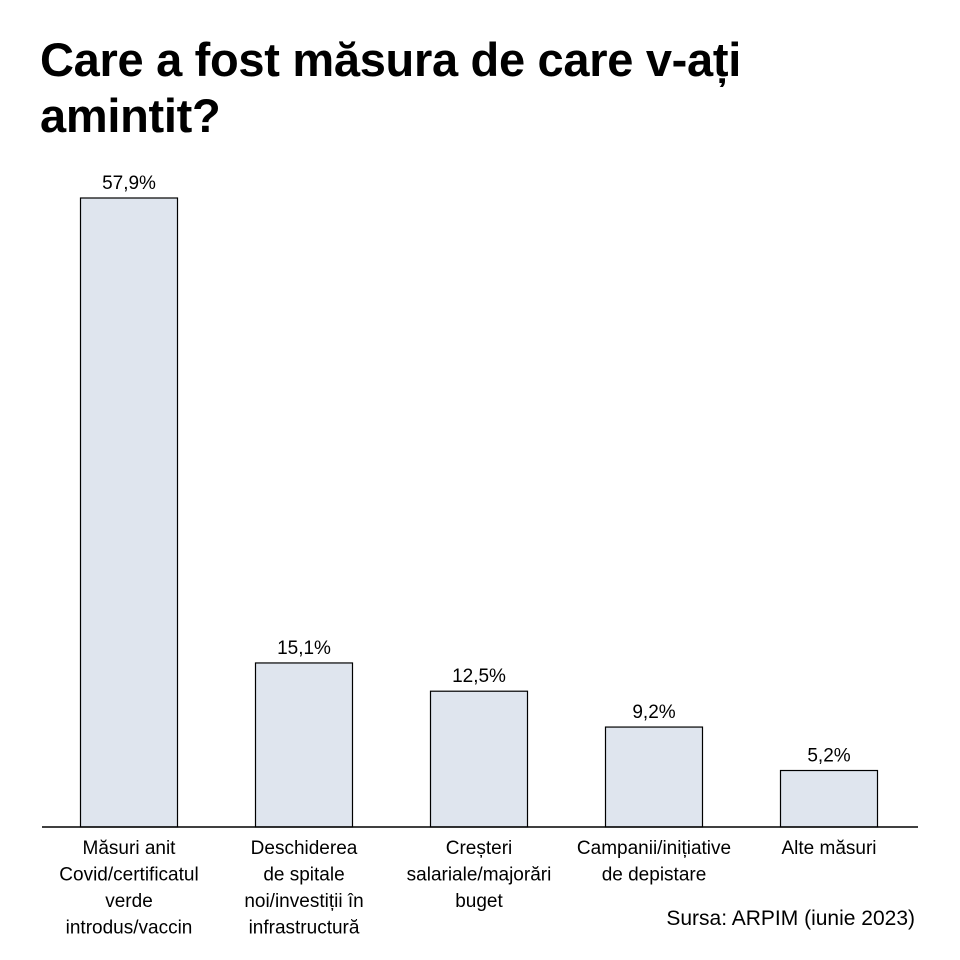 This screenshot has height=960, width=960. Describe the element at coordinates (128, 875) in the screenshot. I see `category-label-line: Covid/certificatul` at that location.